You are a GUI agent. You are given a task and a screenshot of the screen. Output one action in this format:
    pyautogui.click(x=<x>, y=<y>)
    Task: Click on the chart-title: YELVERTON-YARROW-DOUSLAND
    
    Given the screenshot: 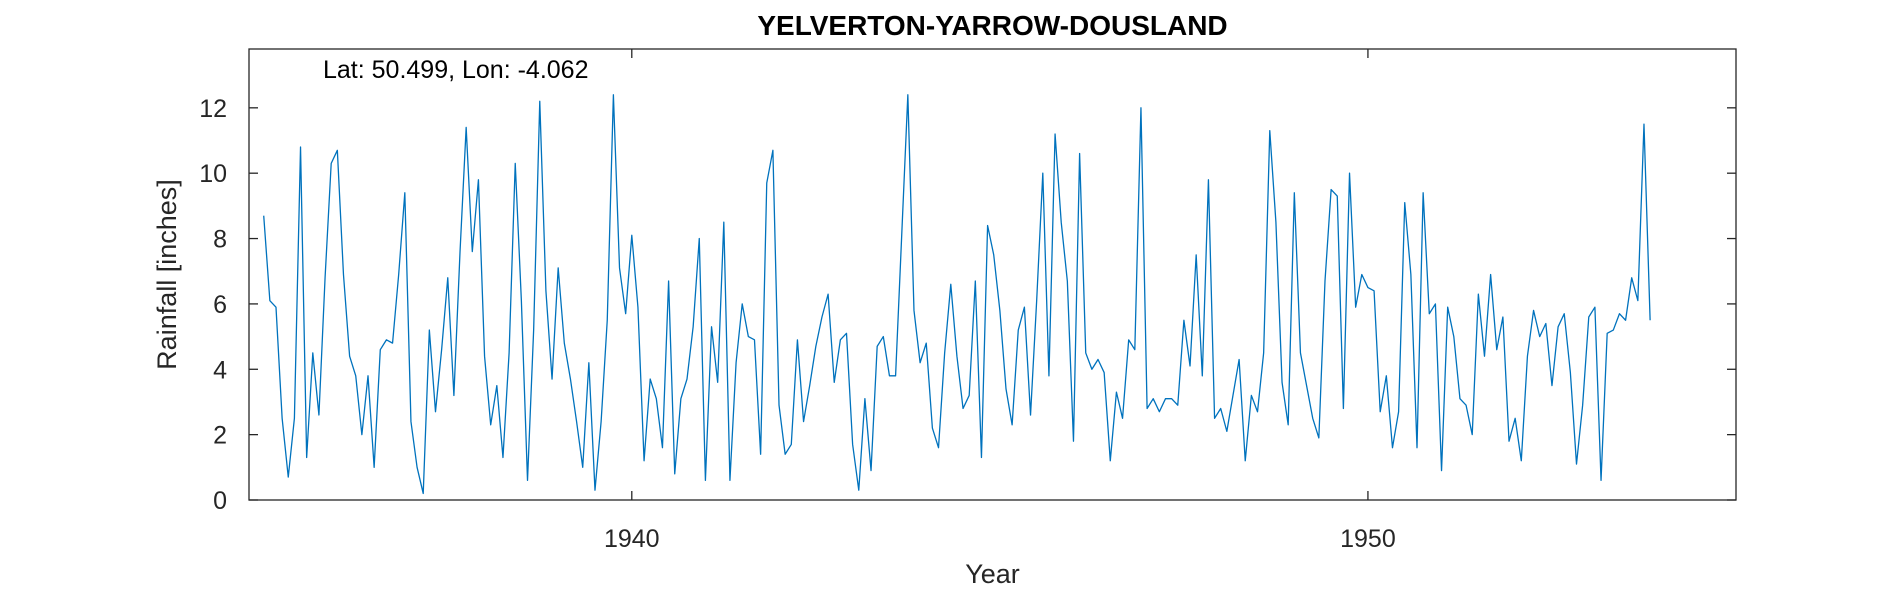 What is the action you would take?
    pyautogui.click(x=992, y=25)
    